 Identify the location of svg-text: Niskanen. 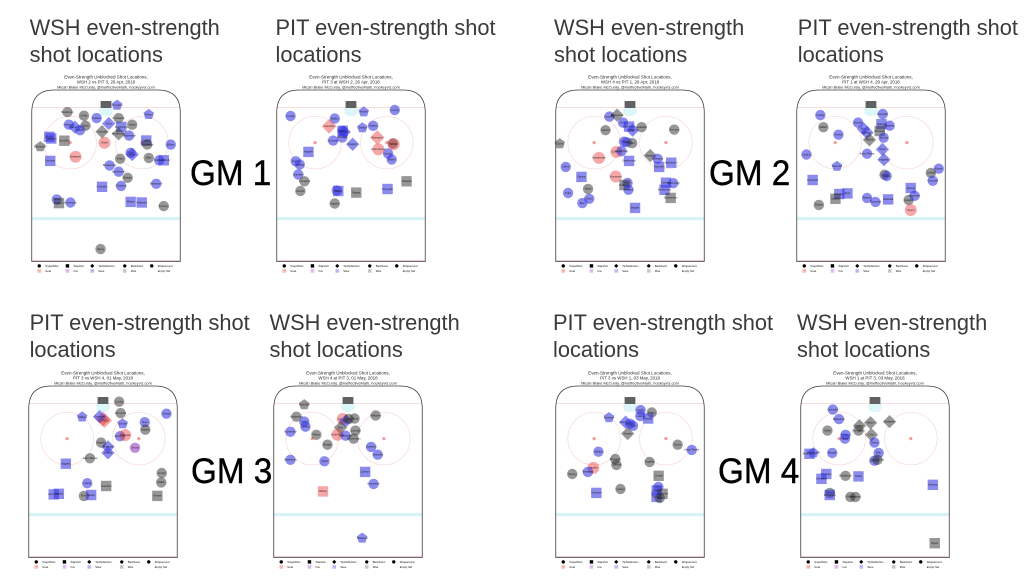
(375, 415).